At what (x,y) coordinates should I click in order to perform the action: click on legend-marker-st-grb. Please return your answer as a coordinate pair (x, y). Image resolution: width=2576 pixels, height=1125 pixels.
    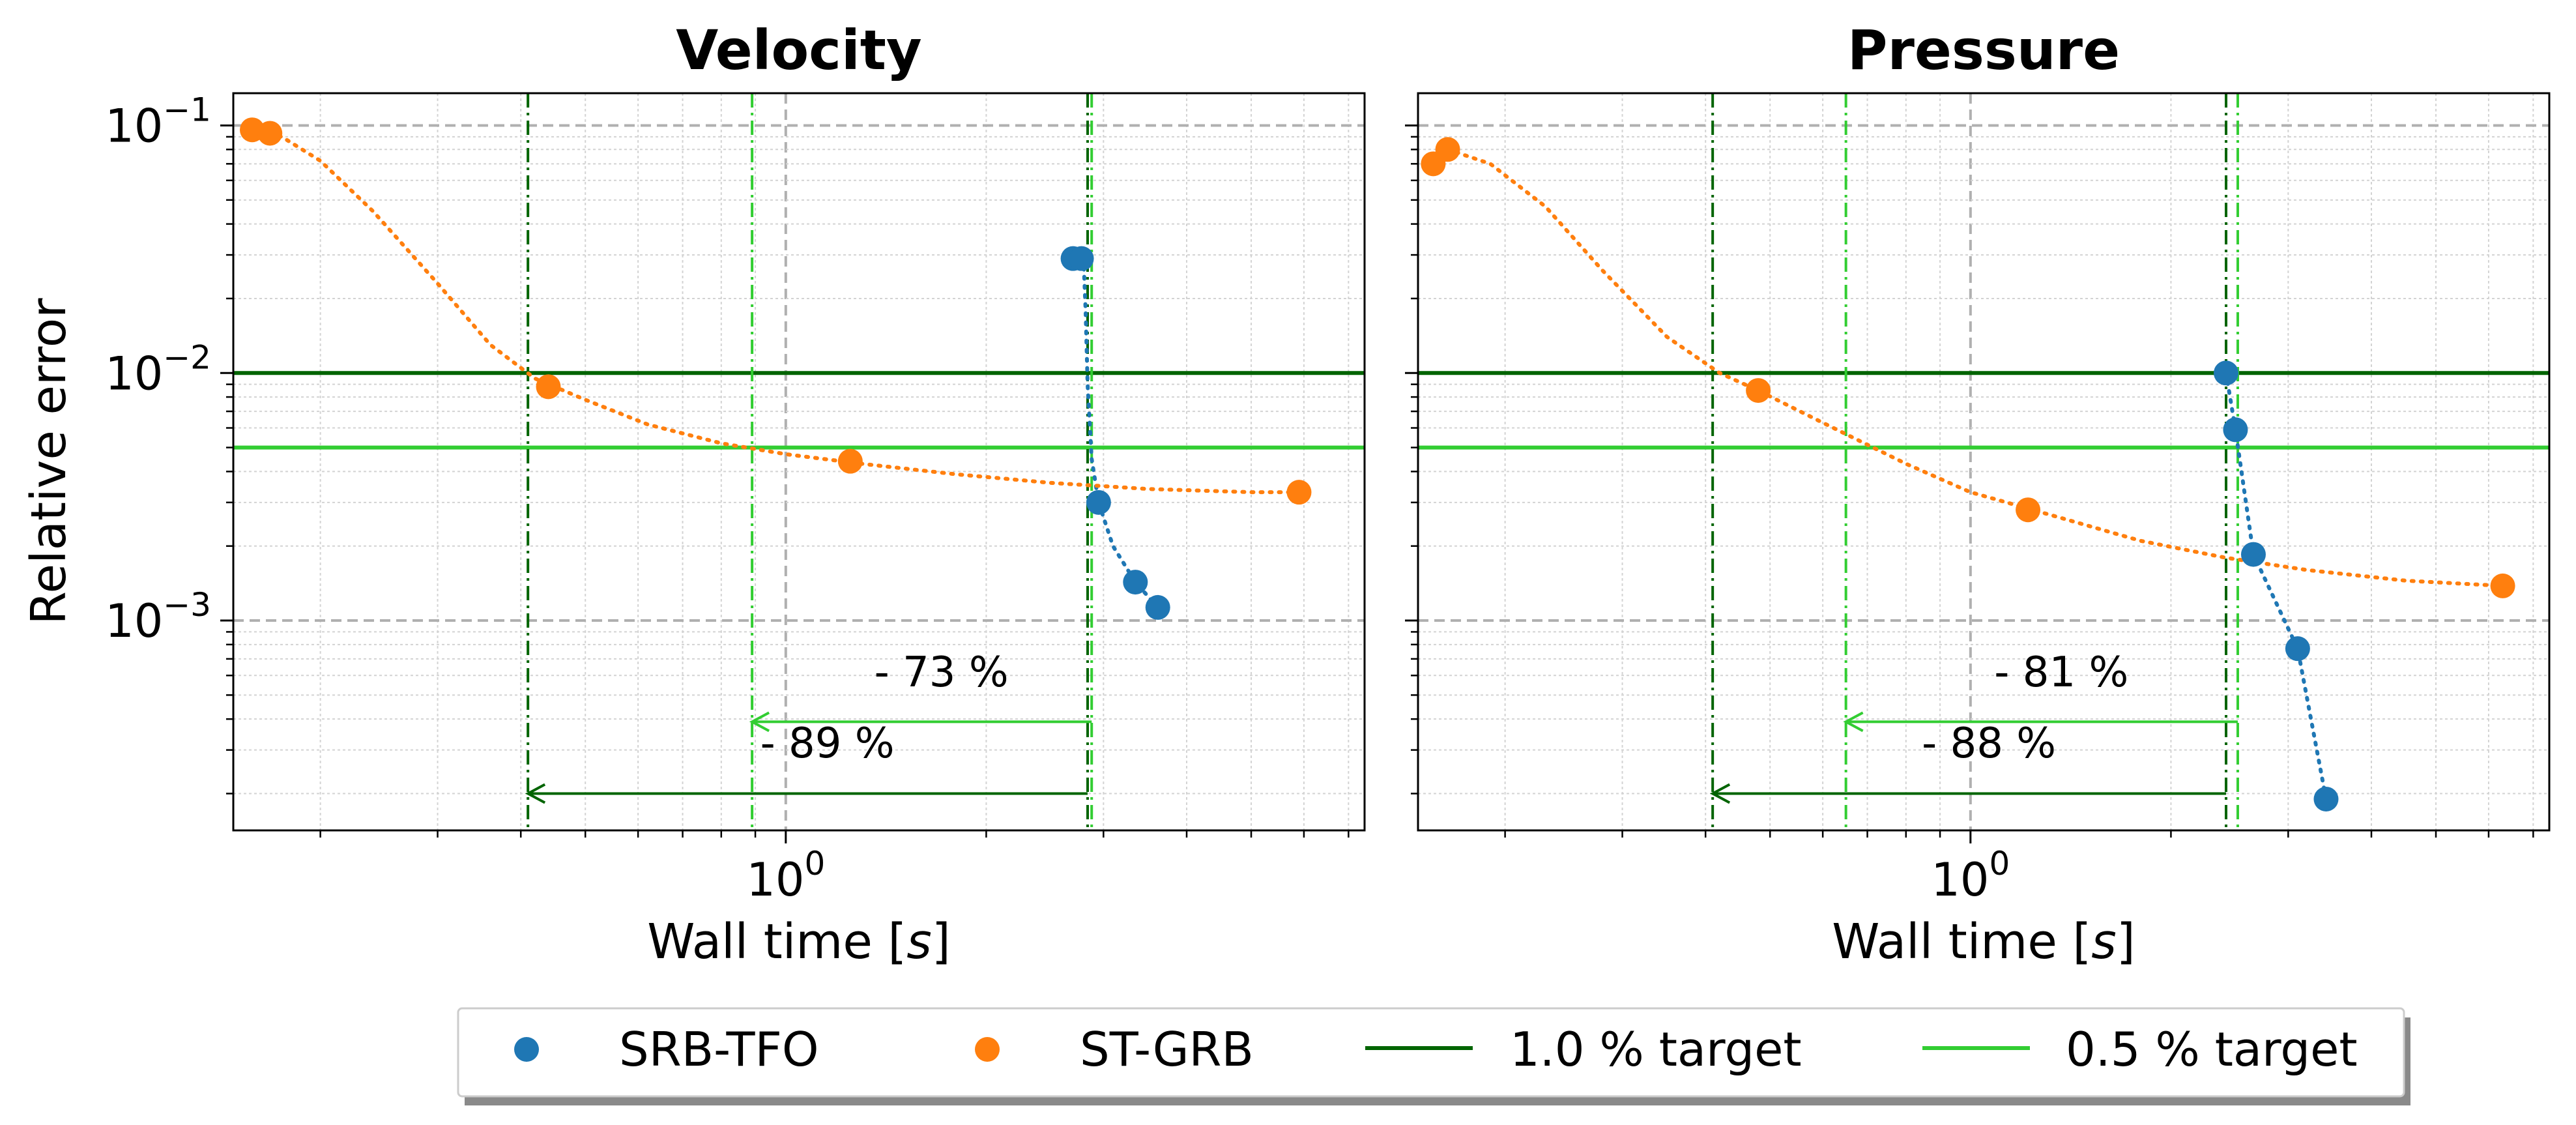
    Looking at the image, I should click on (987, 1049).